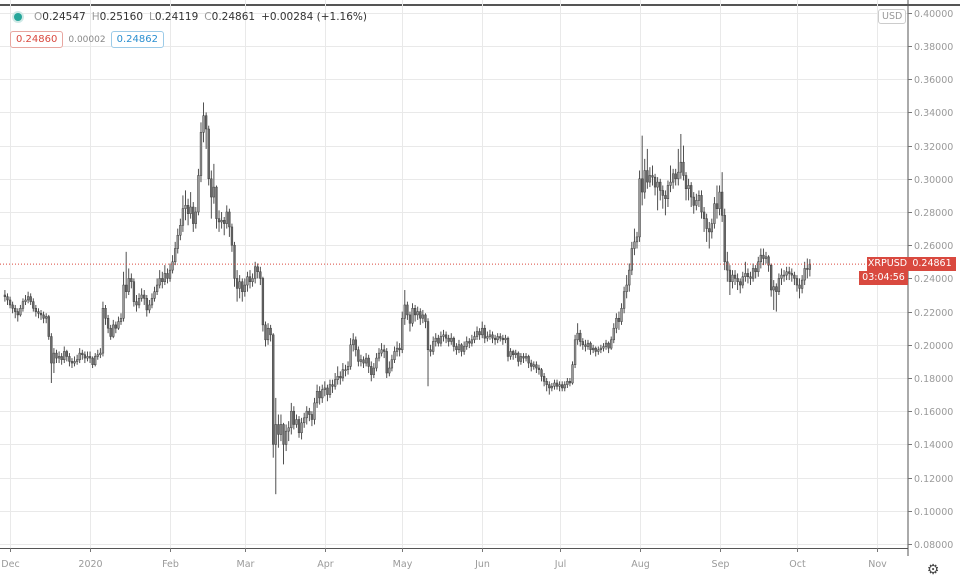  What do you see at coordinates (933, 570) in the screenshot?
I see `gear-icon: ⚙` at bounding box center [933, 570].